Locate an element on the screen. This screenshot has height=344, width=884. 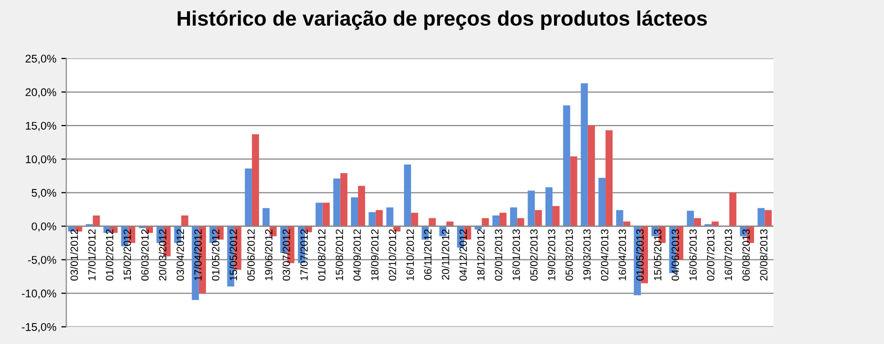
x-tick-label: 15/05/2012 is located at coordinates (233, 254).